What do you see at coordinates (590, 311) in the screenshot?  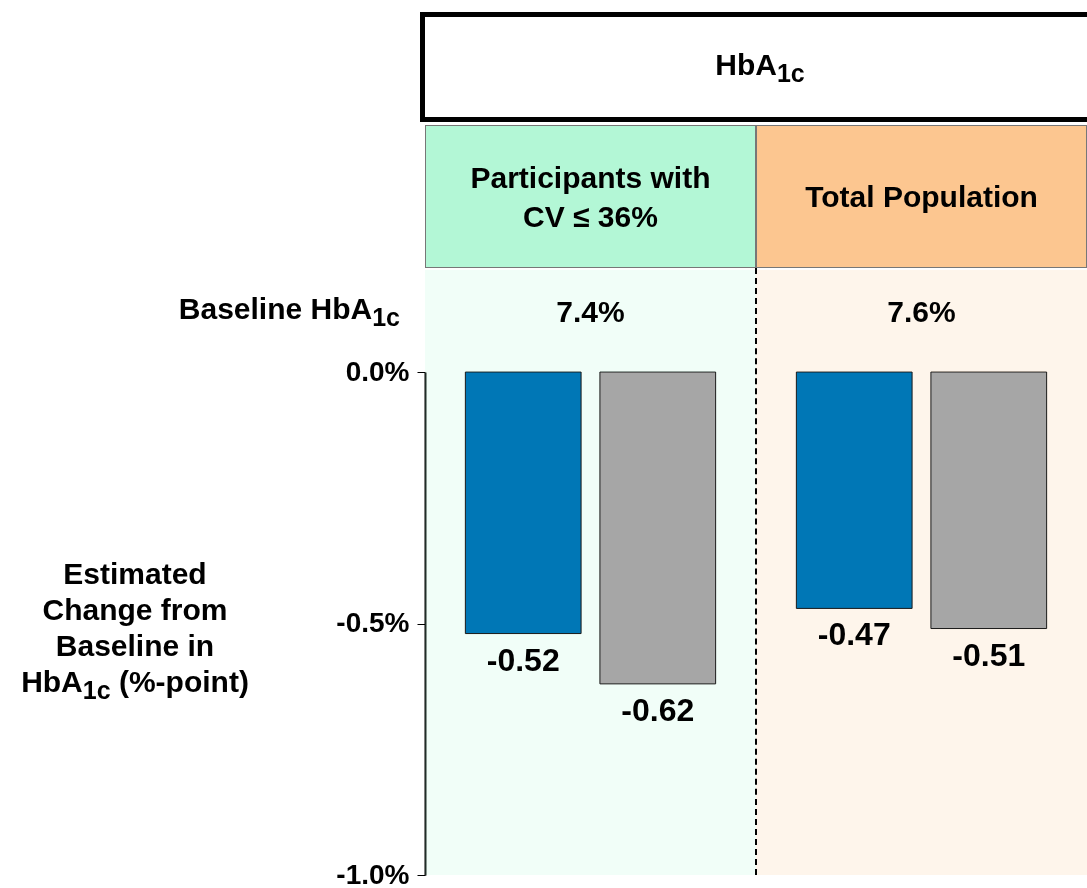 I see `text: 7.4%` at bounding box center [590, 311].